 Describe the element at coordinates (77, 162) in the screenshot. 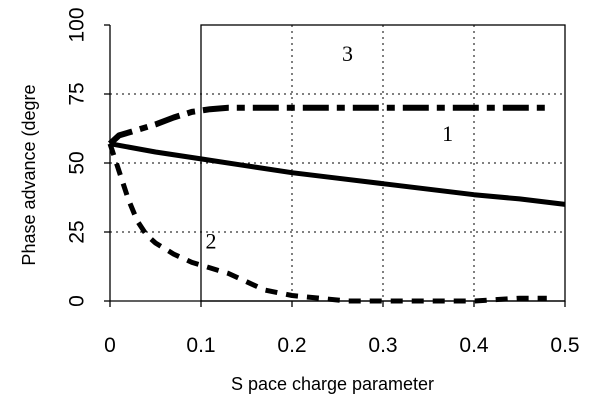

I see `y-tick-label: 50` at that location.